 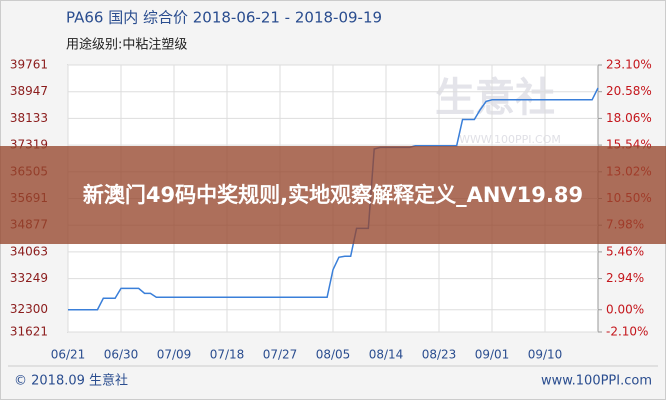 What do you see at coordinates (386, 355) in the screenshot?
I see `x-tick-label: 08/14` at bounding box center [386, 355].